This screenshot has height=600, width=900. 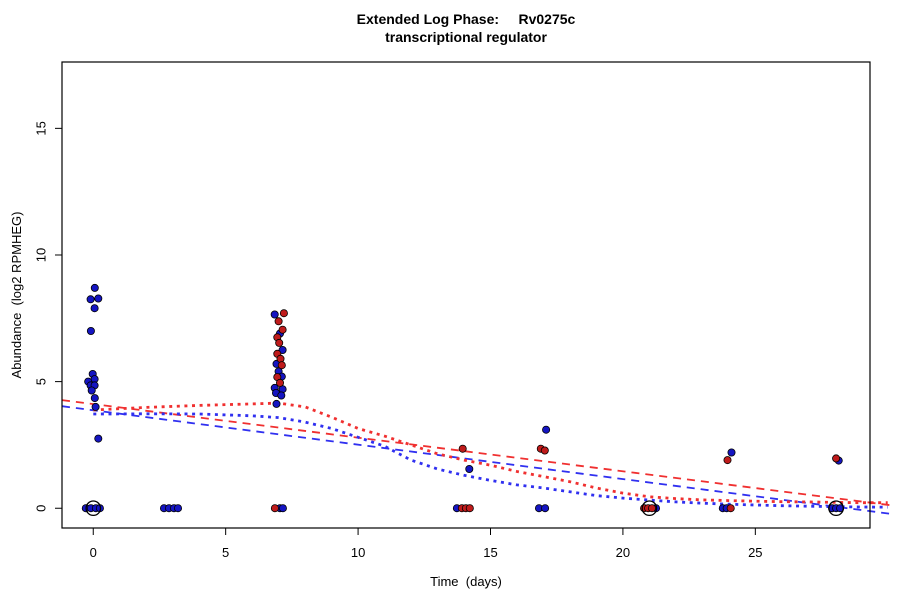 What do you see at coordinates (225, 552) in the screenshot?
I see `x-tick-label: 5` at bounding box center [225, 552].